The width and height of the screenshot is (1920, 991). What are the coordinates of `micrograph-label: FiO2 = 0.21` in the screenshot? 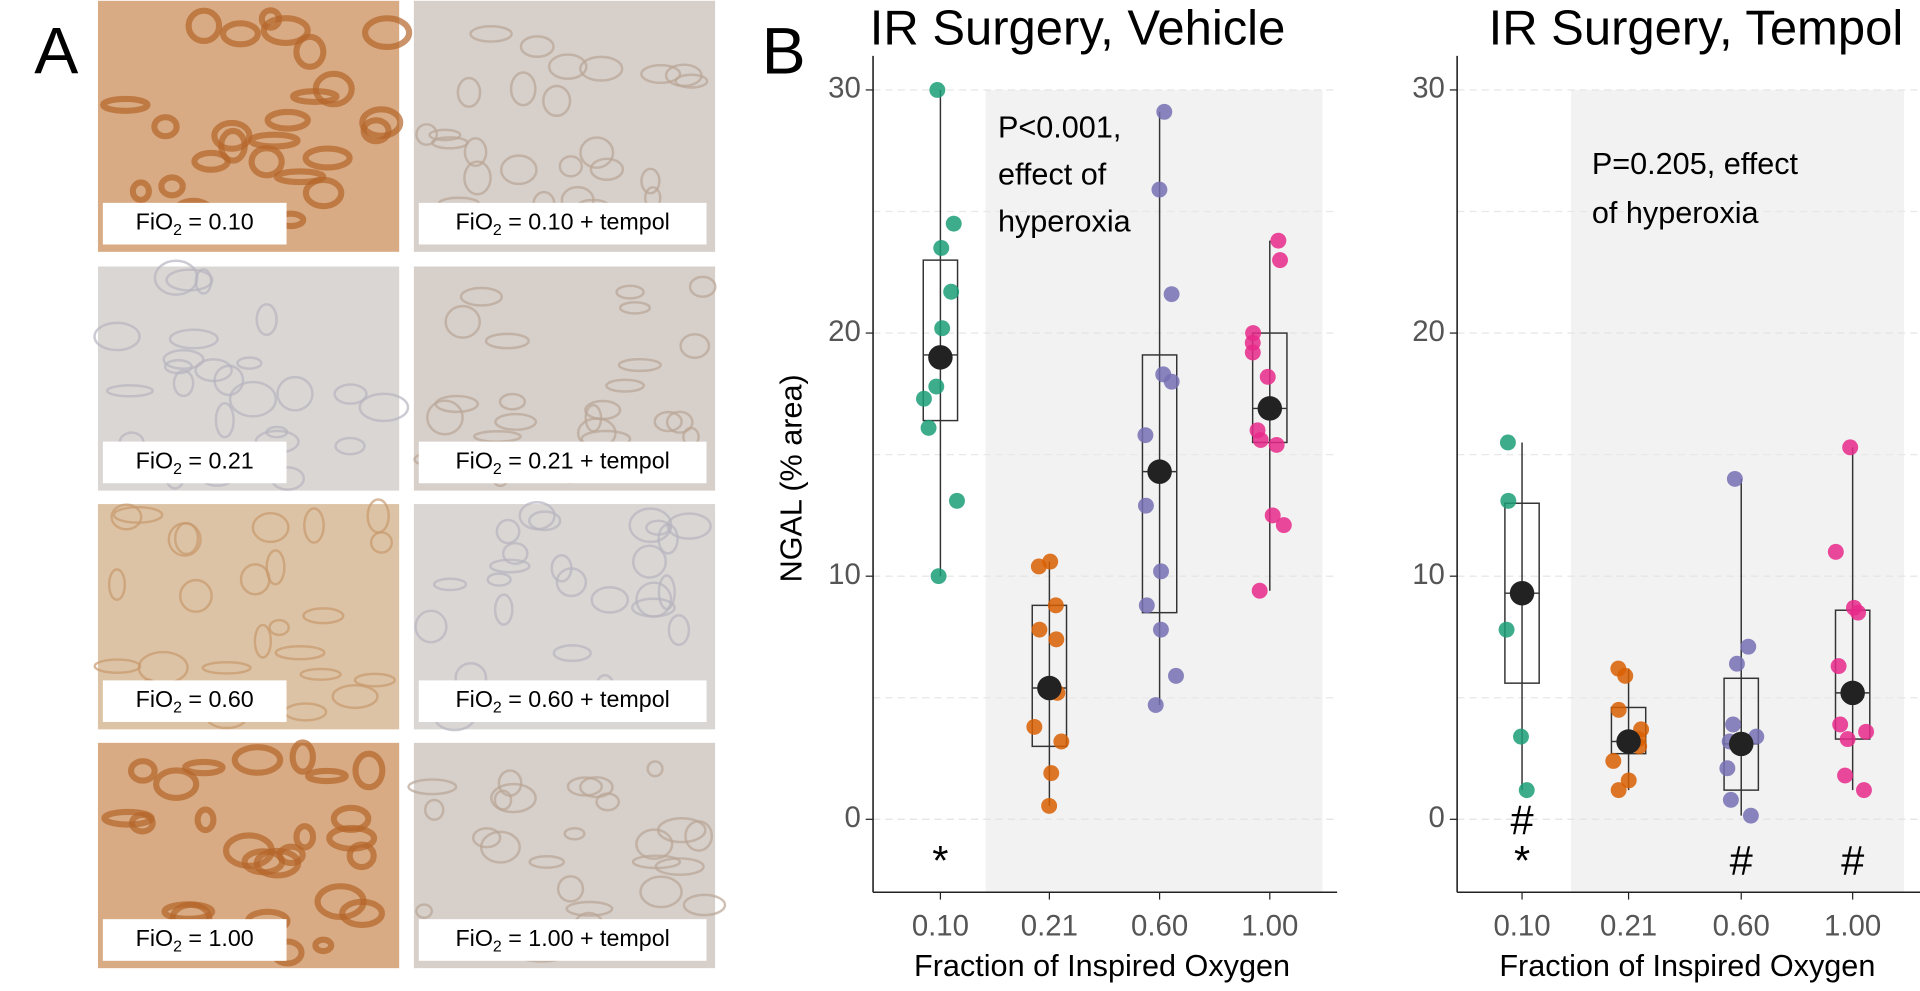 It's located at (195, 463).